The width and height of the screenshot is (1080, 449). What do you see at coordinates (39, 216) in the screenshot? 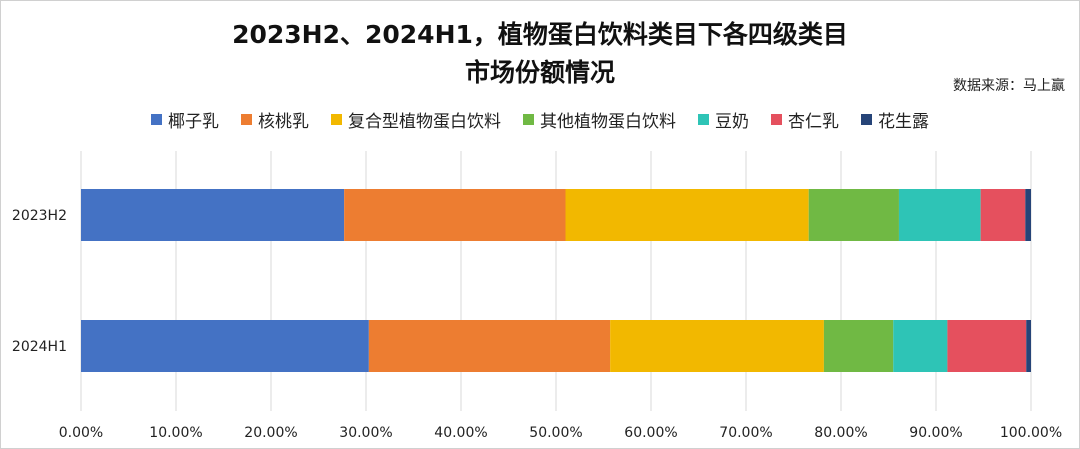
I see `y-category-label: 2023H2` at bounding box center [39, 216].